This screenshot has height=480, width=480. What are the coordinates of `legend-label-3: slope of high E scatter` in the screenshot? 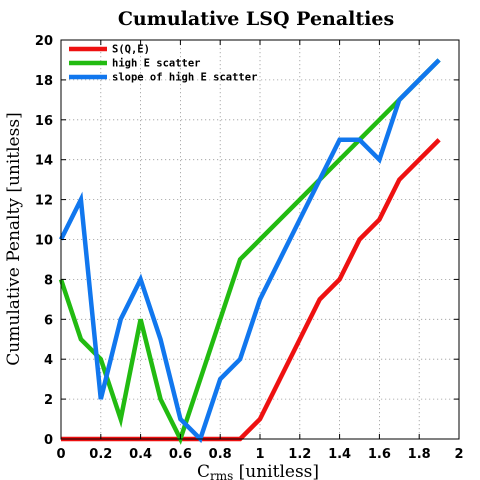 It's located at (184, 78).